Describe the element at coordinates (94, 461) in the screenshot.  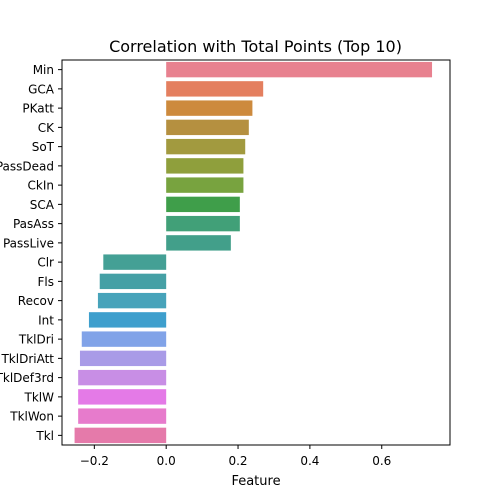
I see `x-tick-label: −0.2` at that location.